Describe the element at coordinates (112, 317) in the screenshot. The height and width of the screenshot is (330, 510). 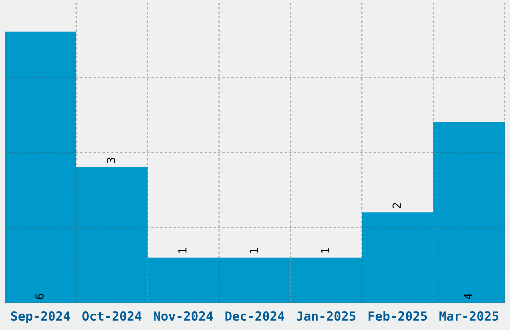
I see `x-tick-label: Oct-2024` at that location.